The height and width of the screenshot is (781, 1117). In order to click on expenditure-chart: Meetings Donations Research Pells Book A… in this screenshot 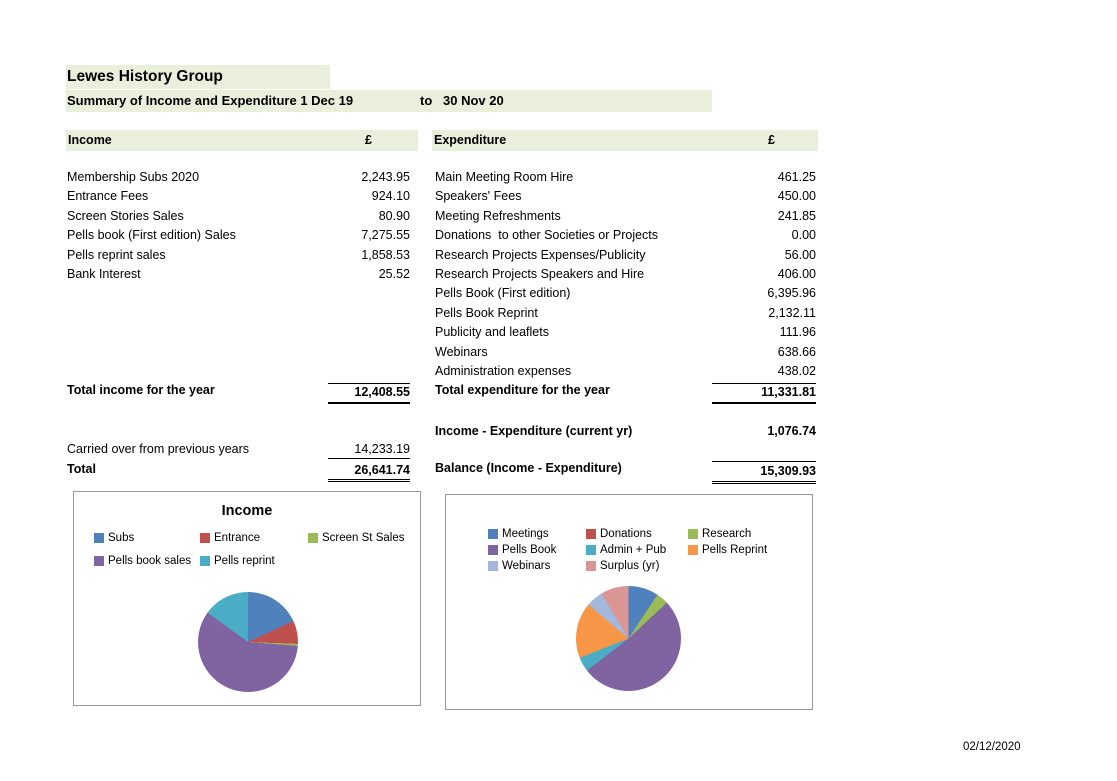, I will do `click(629, 602)`.